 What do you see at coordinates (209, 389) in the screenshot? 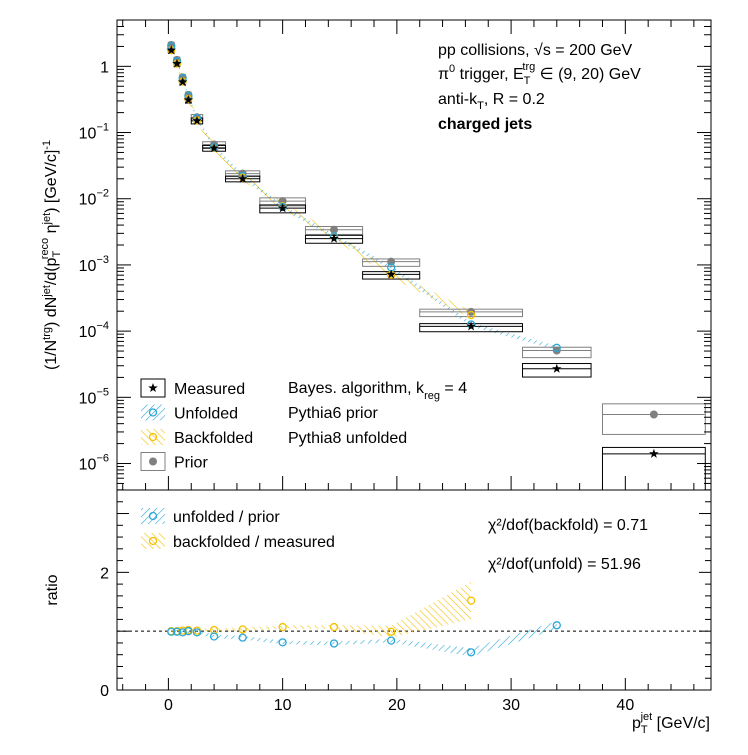
I see `legend-label: Measured` at bounding box center [209, 389].